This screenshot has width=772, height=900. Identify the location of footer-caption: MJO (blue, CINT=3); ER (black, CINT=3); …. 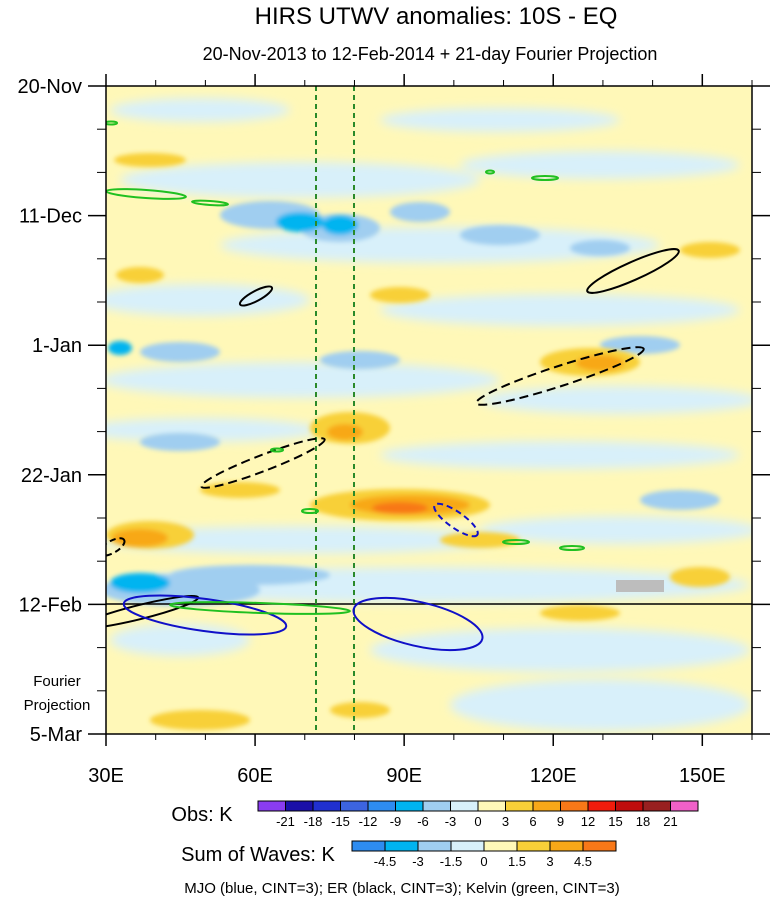
(402, 888).